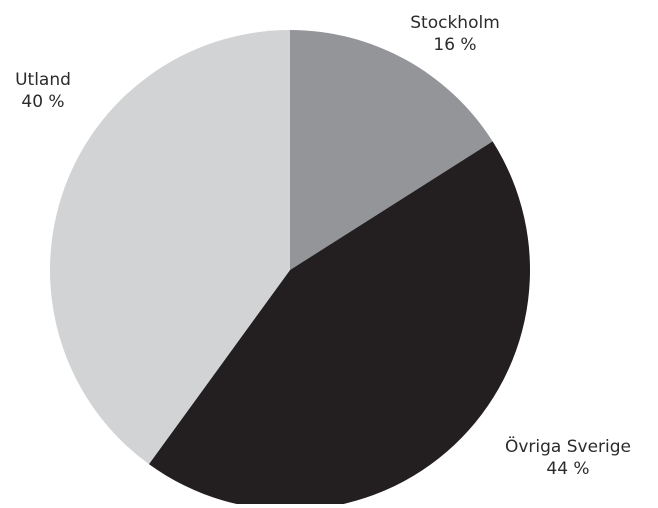 Image resolution: width=658 pixels, height=508 pixels. What do you see at coordinates (568, 458) in the screenshot?
I see `slice-label-ovriga-sverige: Övriga Sverige 44 %` at bounding box center [568, 458].